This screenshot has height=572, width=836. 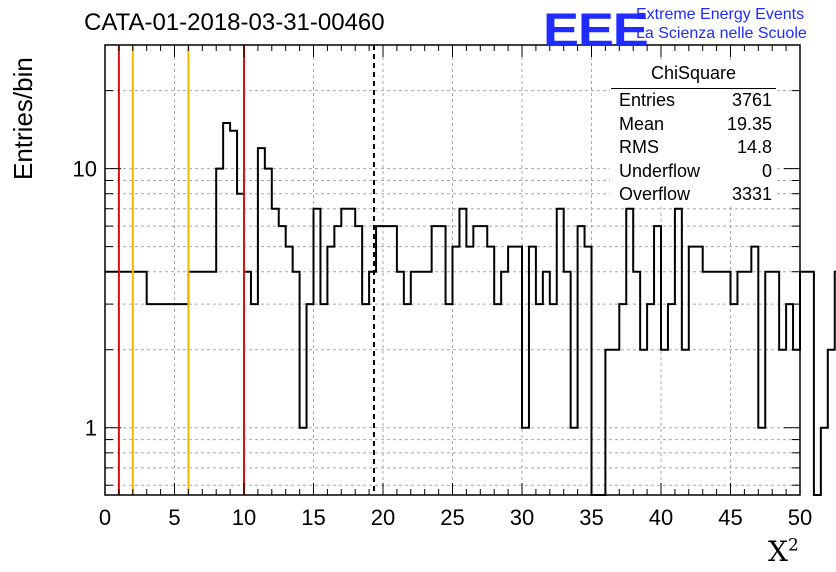 What do you see at coordinates (522, 517) in the screenshot?
I see `x-tick-label: 30` at bounding box center [522, 517].